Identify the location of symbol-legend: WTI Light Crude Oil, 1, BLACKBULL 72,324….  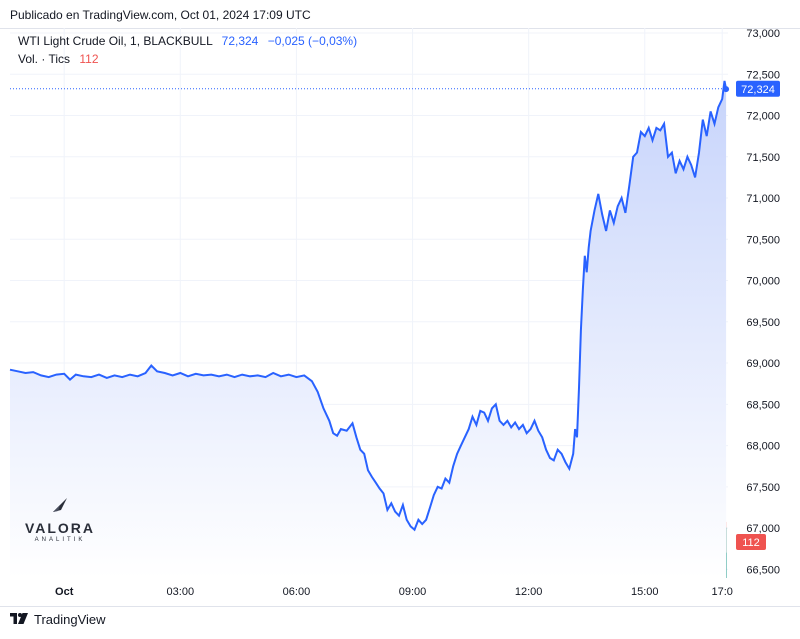
(187, 41).